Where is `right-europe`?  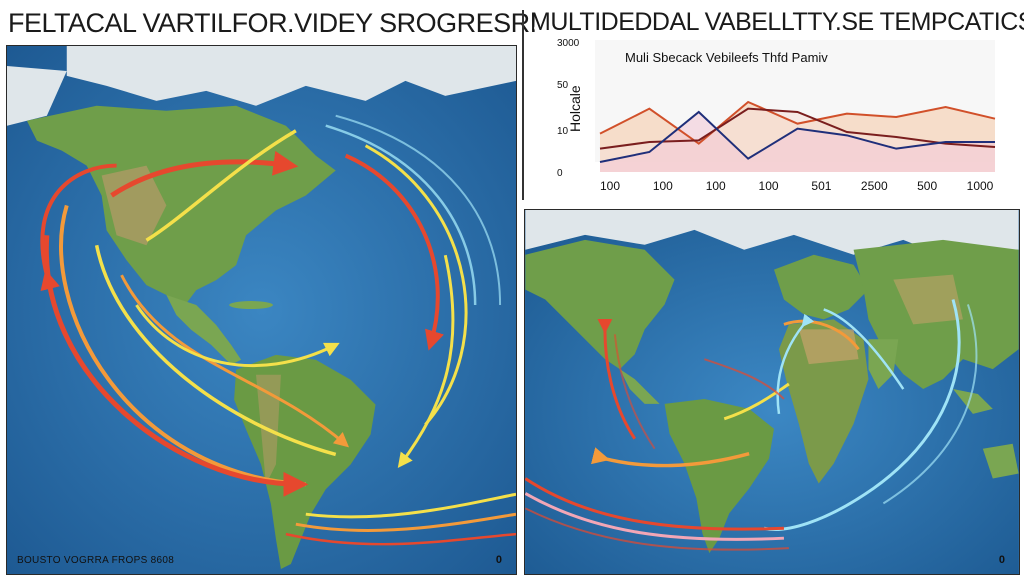
right-europe is located at coordinates (821, 287).